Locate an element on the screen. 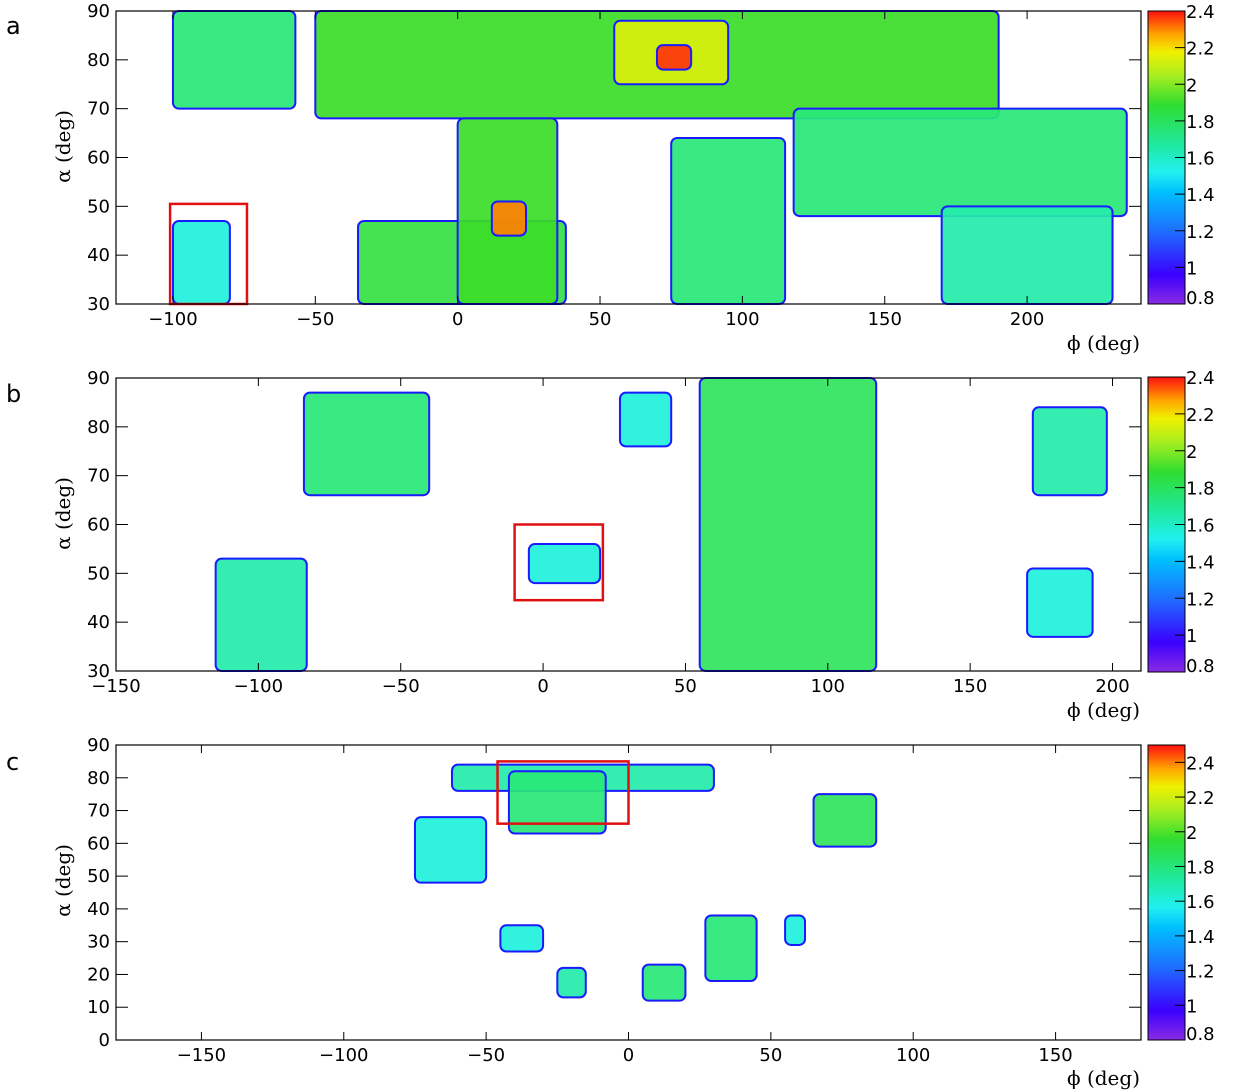 The image size is (1248, 1092). y-tick-label: 20 is located at coordinates (98, 974).